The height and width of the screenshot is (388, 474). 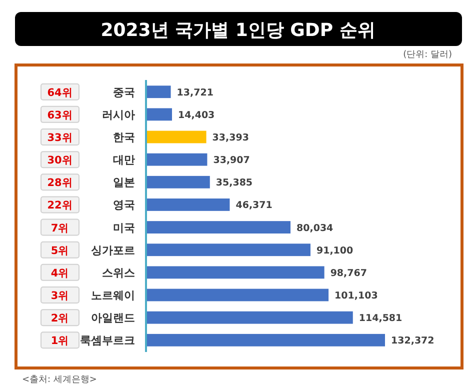 I want to click on text: <출처: 세계은행>, so click(x=59, y=380).